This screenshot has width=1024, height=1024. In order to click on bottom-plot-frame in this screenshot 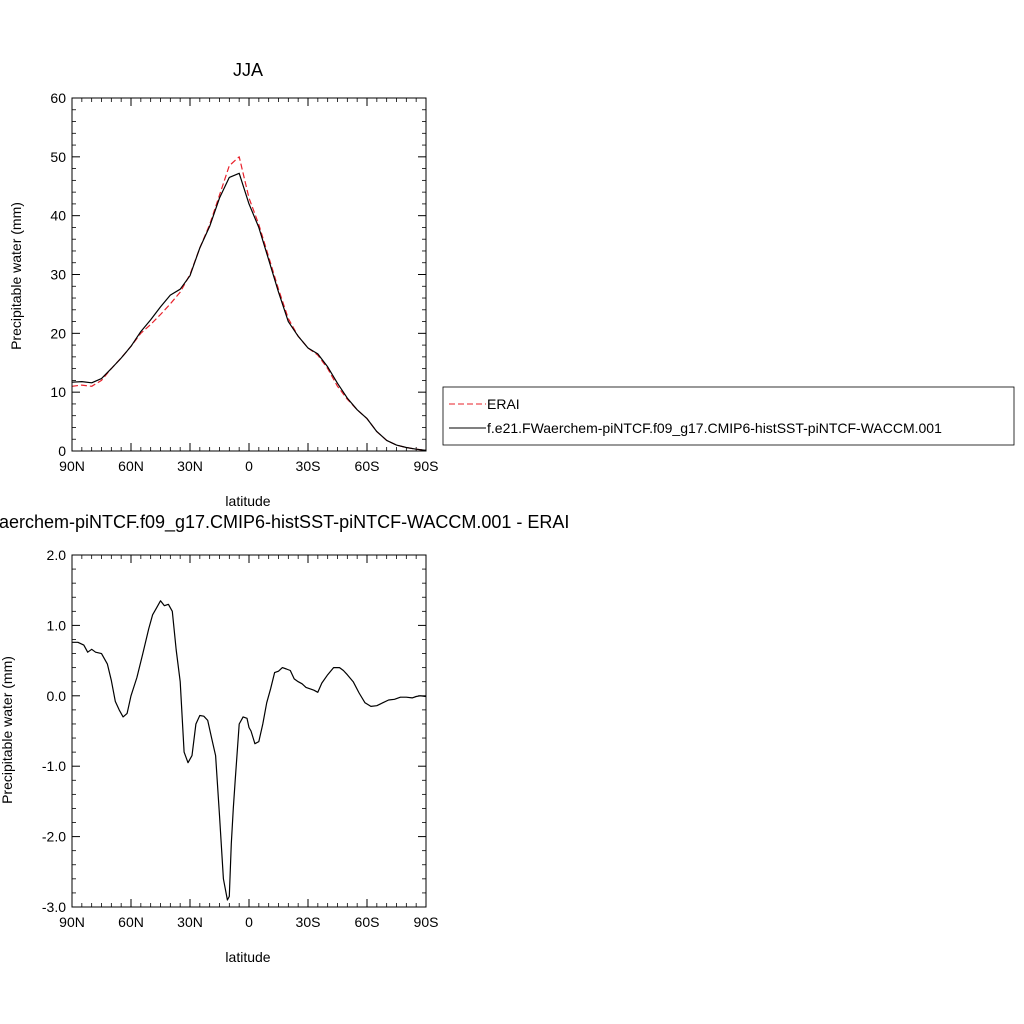, I will do `click(249, 731)`.